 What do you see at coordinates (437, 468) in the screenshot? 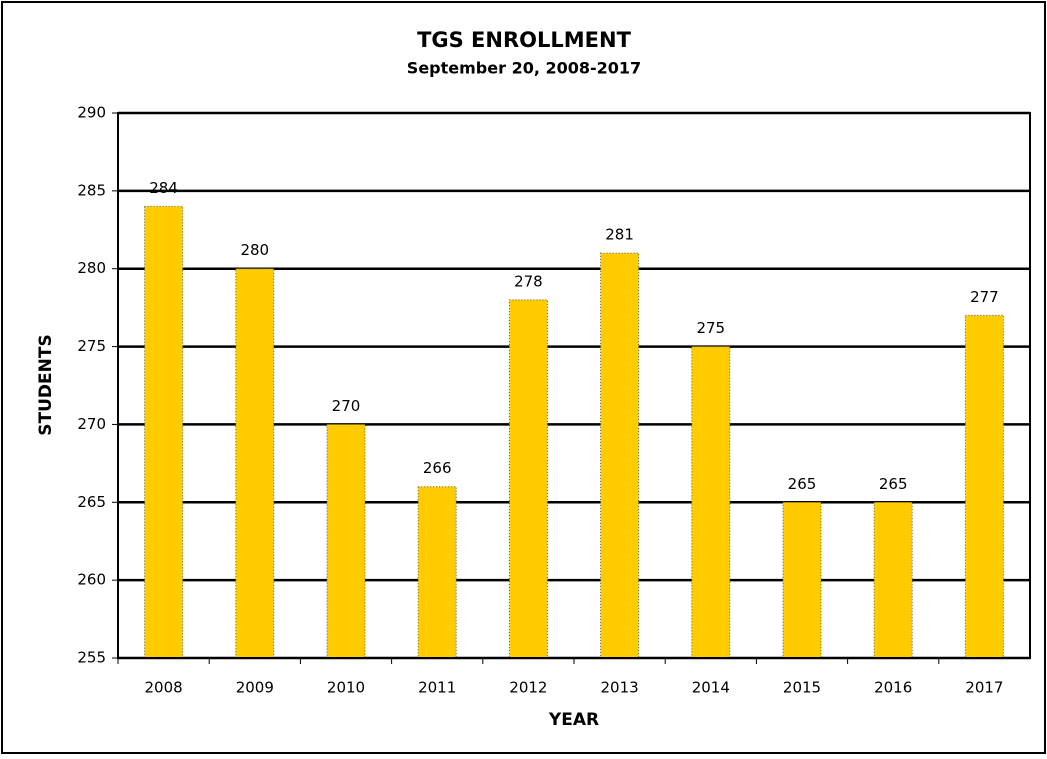
I see `data-label: 266` at bounding box center [437, 468].